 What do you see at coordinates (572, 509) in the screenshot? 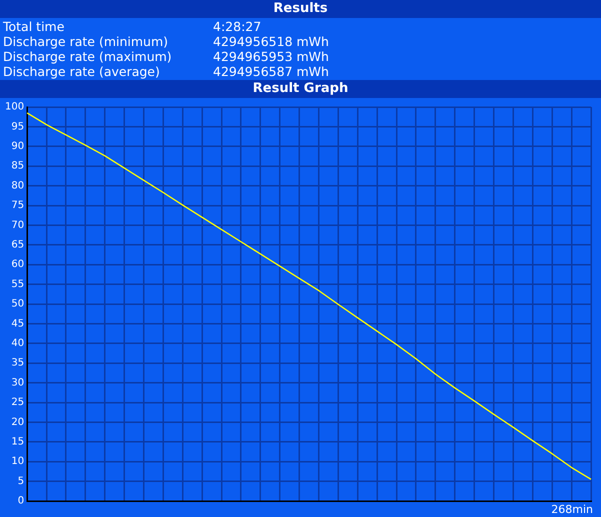
I see `text: 268min` at bounding box center [572, 509].